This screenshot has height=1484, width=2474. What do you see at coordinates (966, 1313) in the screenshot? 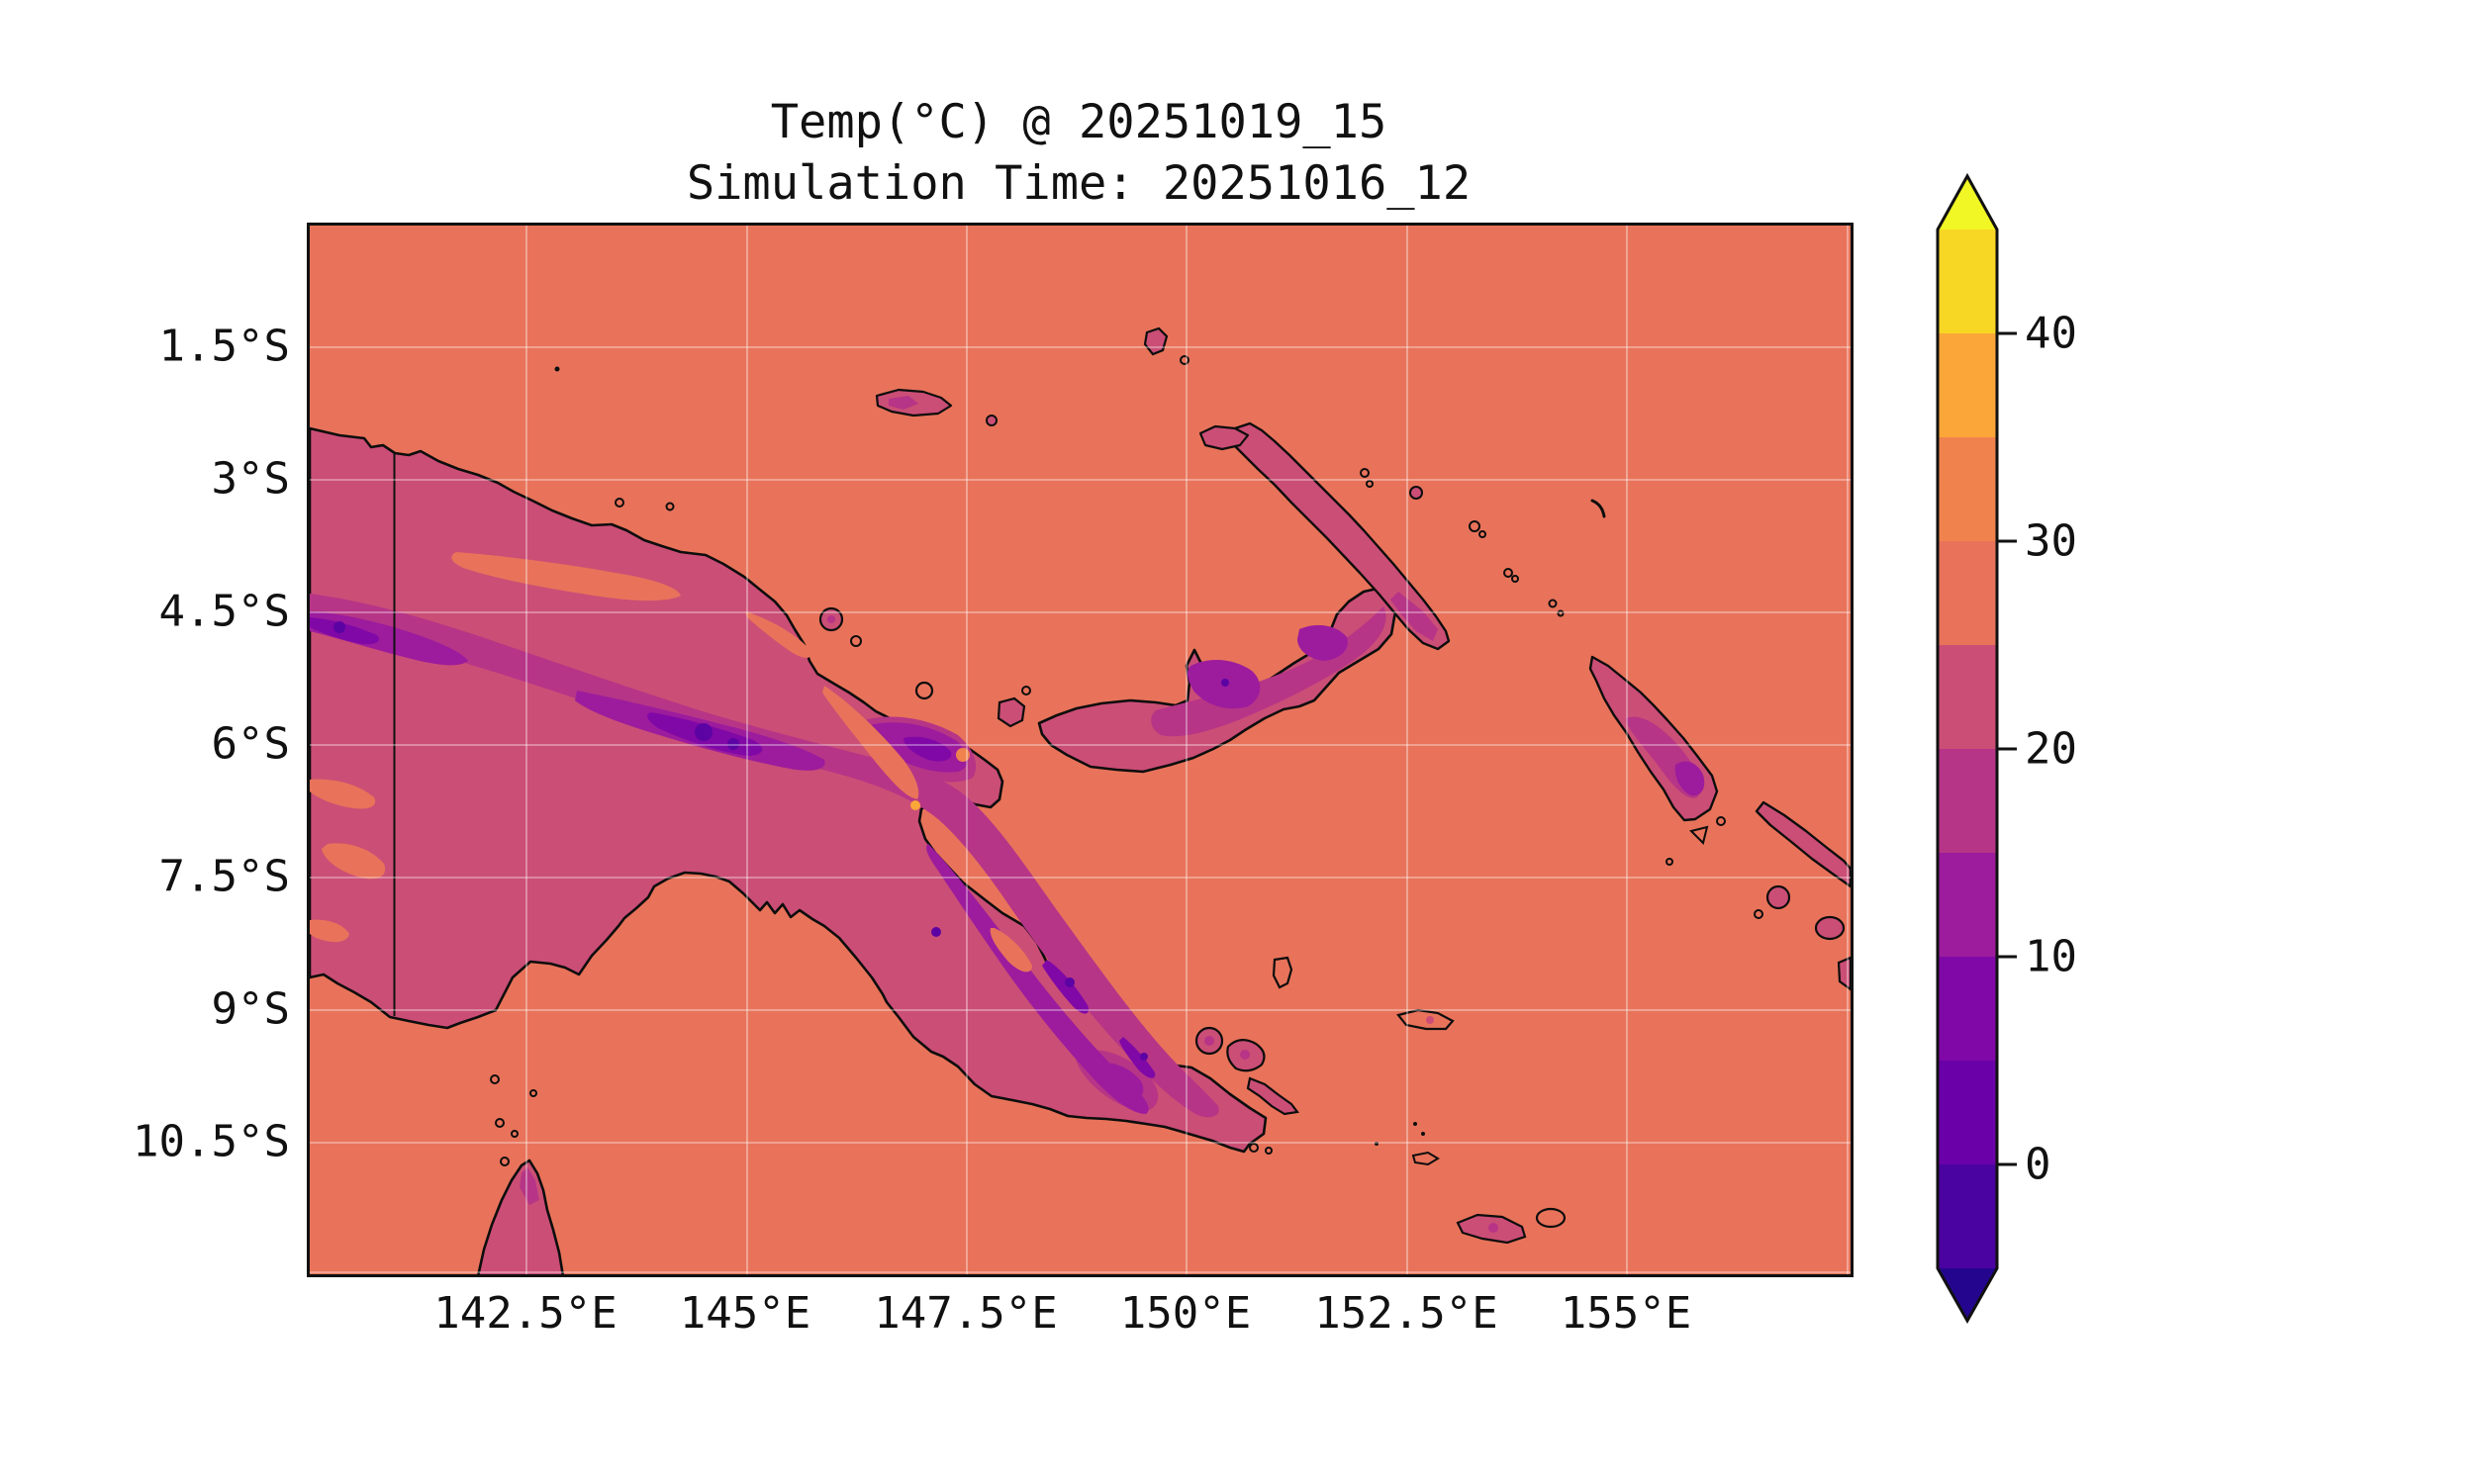
I see `x-tick-label: 147.5°E` at bounding box center [966, 1313].